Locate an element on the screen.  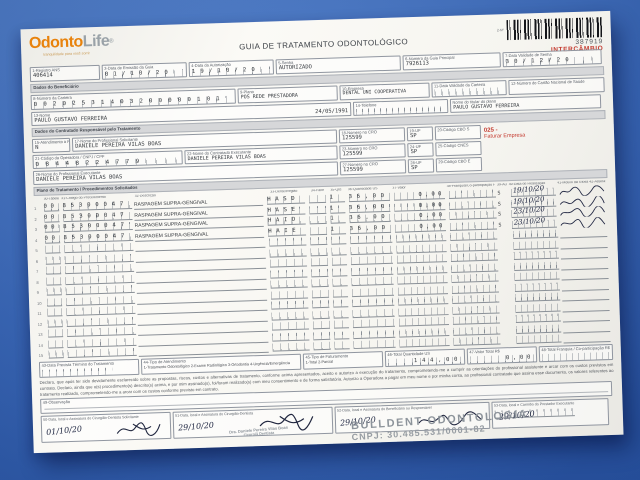
field-data-prevista: 43-Data Prevista Término do Tratamento is located at coordinates (89, 369).